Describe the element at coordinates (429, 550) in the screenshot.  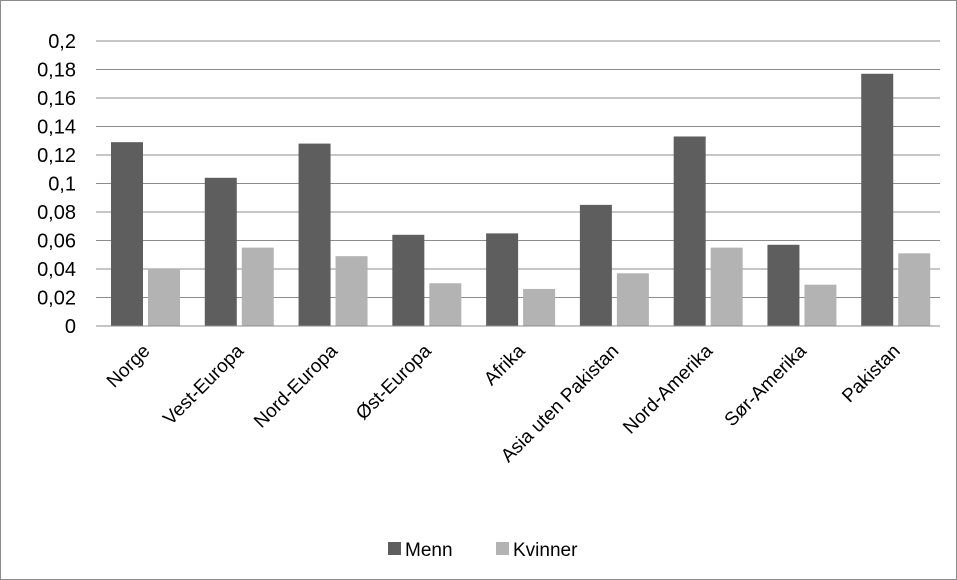
I see `legend-label: Menn` at that location.